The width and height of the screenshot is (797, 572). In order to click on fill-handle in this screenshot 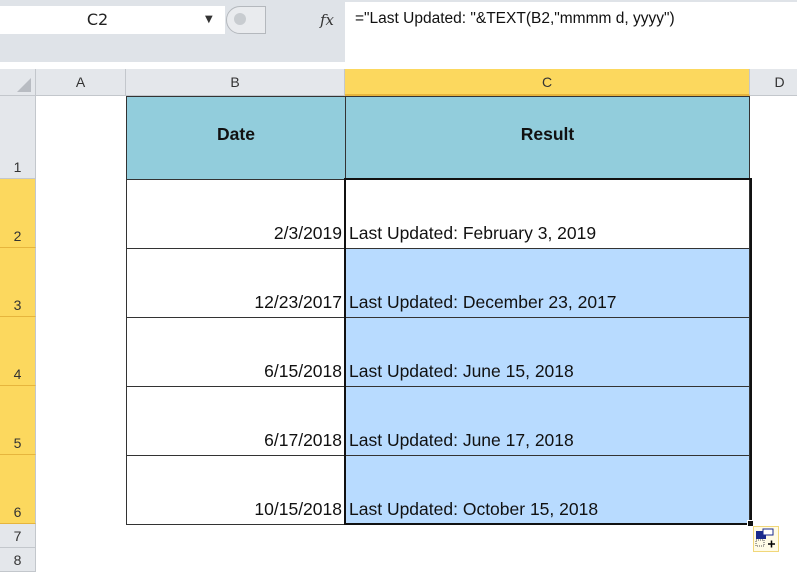, I will do `click(750, 523)`.